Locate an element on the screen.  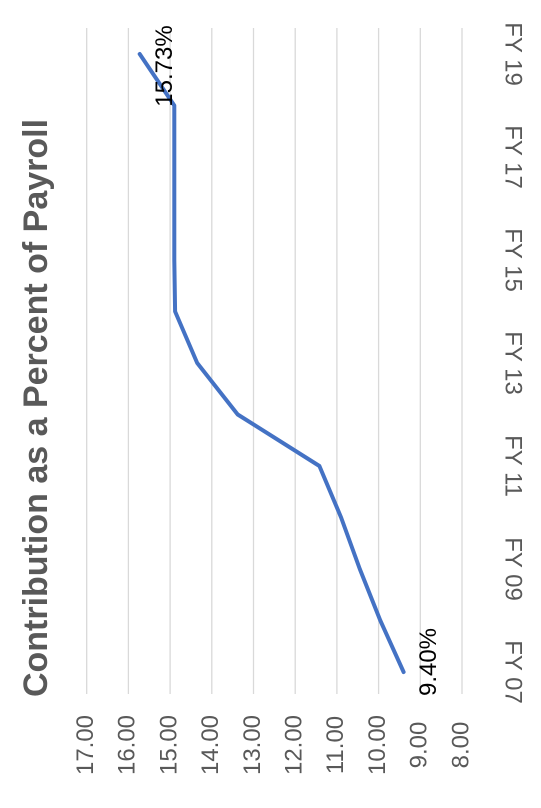
x-axis-categories: FY 07 FY 09 FY 11 FY 13 FY 15 FY 17 FY 19 is located at coordinates (513, 363).